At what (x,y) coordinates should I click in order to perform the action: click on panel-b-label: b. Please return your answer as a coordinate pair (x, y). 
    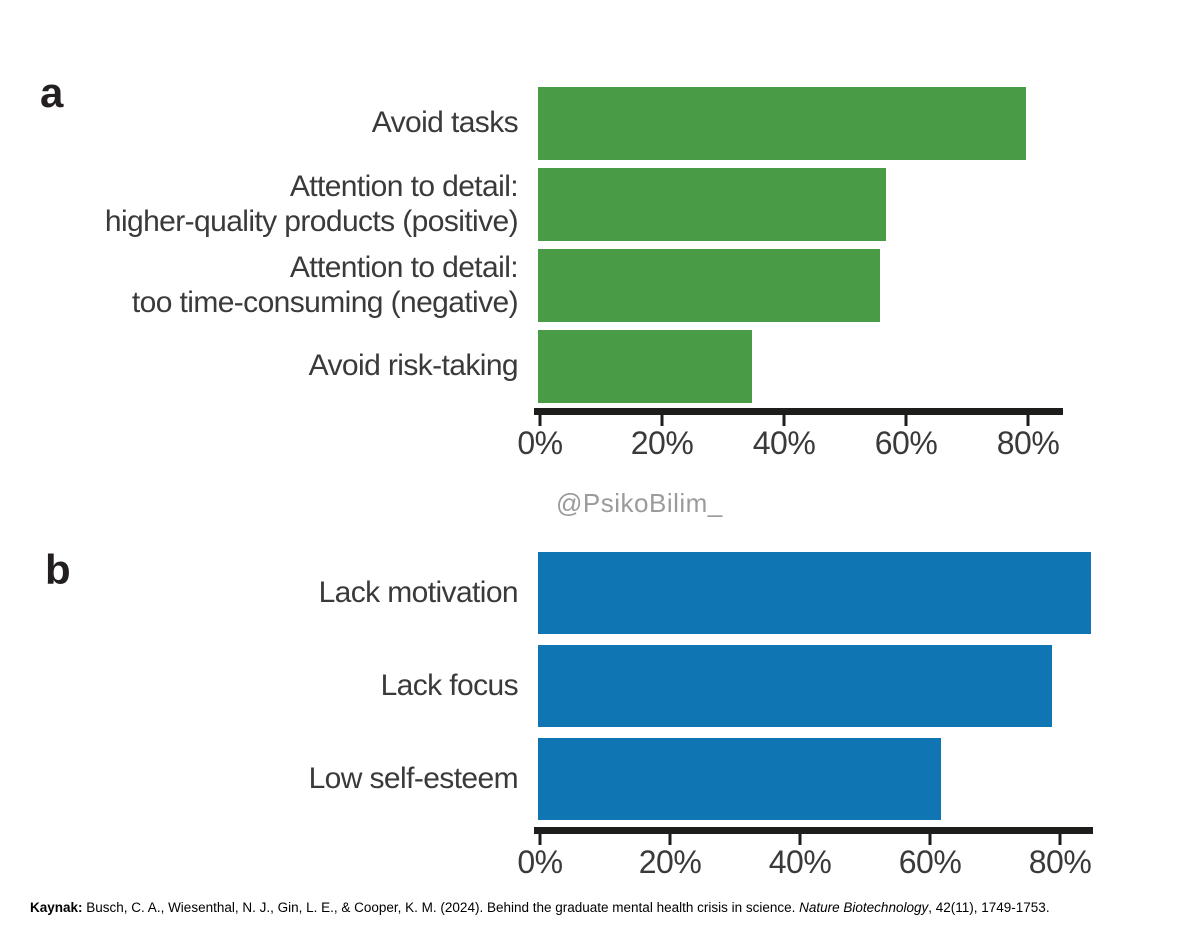
    Looking at the image, I should click on (58, 569).